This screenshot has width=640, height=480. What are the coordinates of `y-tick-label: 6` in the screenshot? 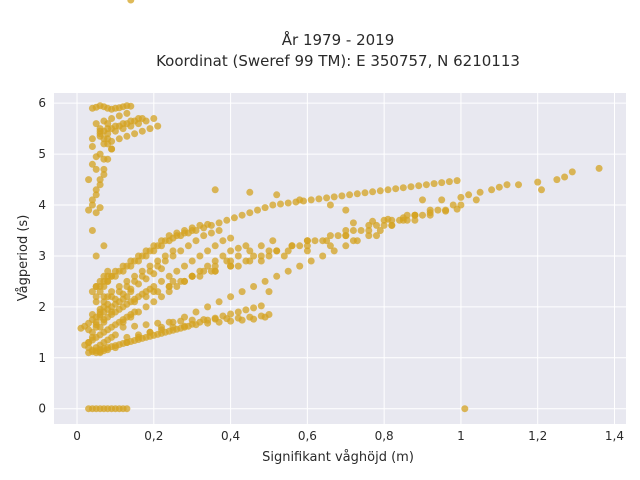 It's located at (42, 103).